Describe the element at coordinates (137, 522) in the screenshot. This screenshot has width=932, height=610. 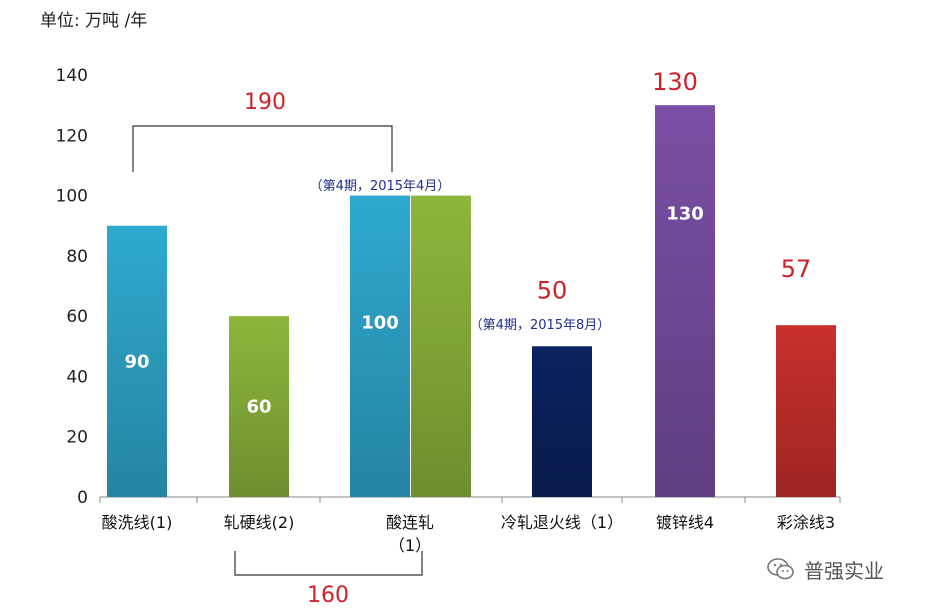
I see `x-category-label: 酸洗线(1)` at that location.